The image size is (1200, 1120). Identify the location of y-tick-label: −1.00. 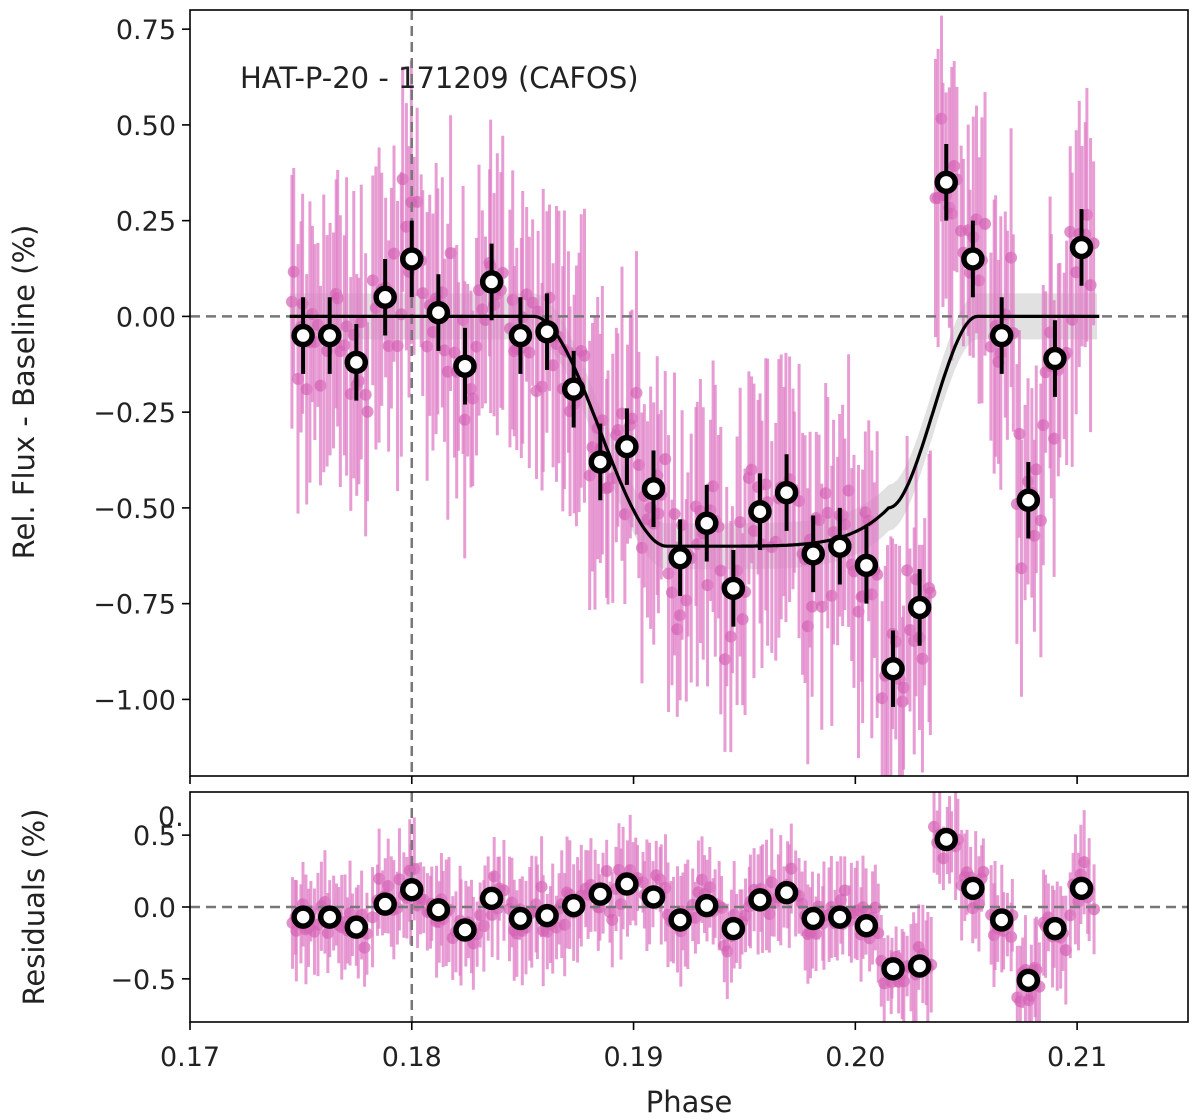
(134, 700).